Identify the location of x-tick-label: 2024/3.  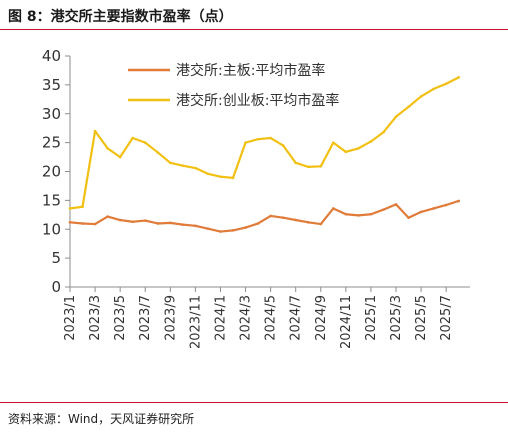
(246, 318).